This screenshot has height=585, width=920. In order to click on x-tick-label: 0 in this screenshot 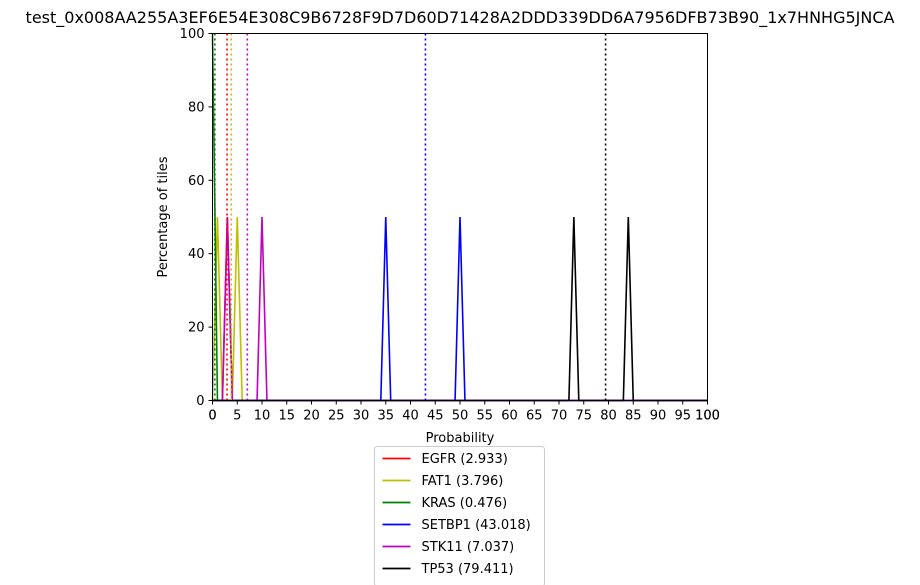, I will do `click(212, 416)`.